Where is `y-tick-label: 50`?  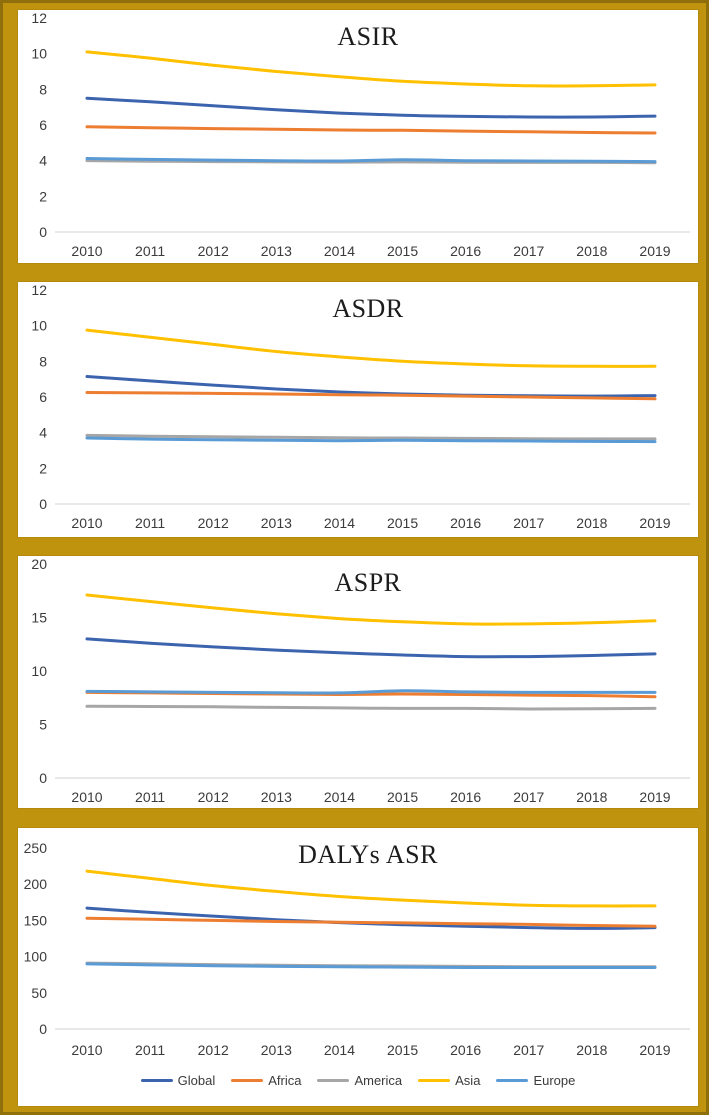 y-tick-label: 50 is located at coordinates (39, 993).